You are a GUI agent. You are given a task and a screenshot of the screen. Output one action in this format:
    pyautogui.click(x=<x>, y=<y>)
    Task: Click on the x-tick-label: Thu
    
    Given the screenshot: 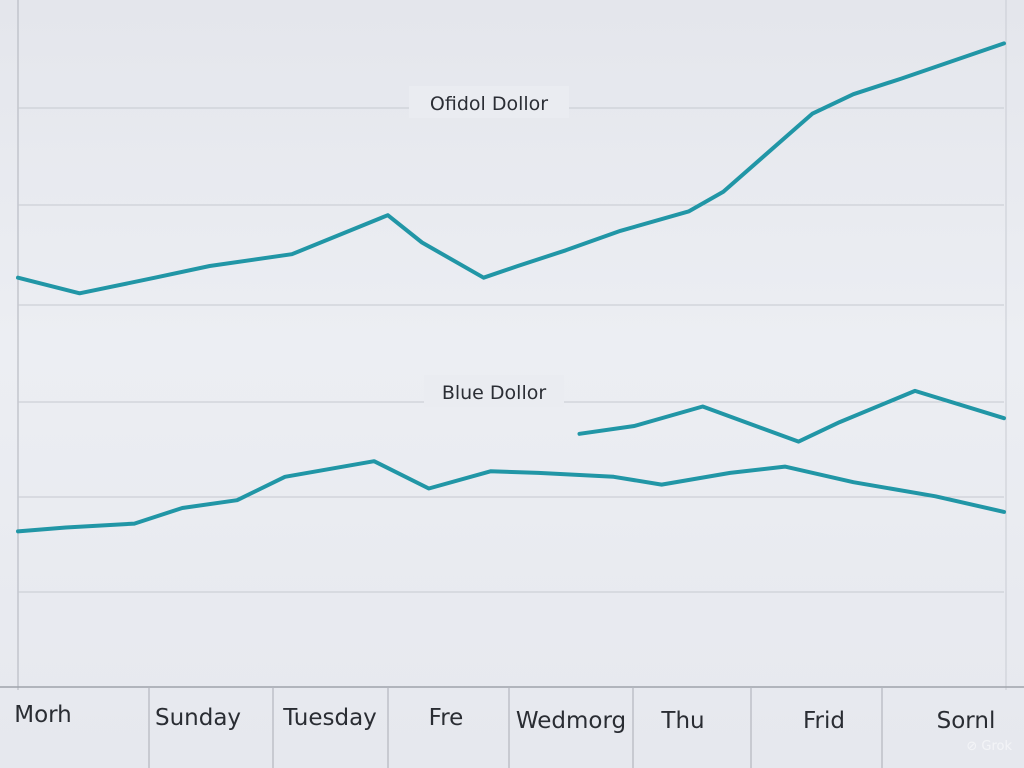 What is the action you would take?
    pyautogui.click(x=682, y=721)
    